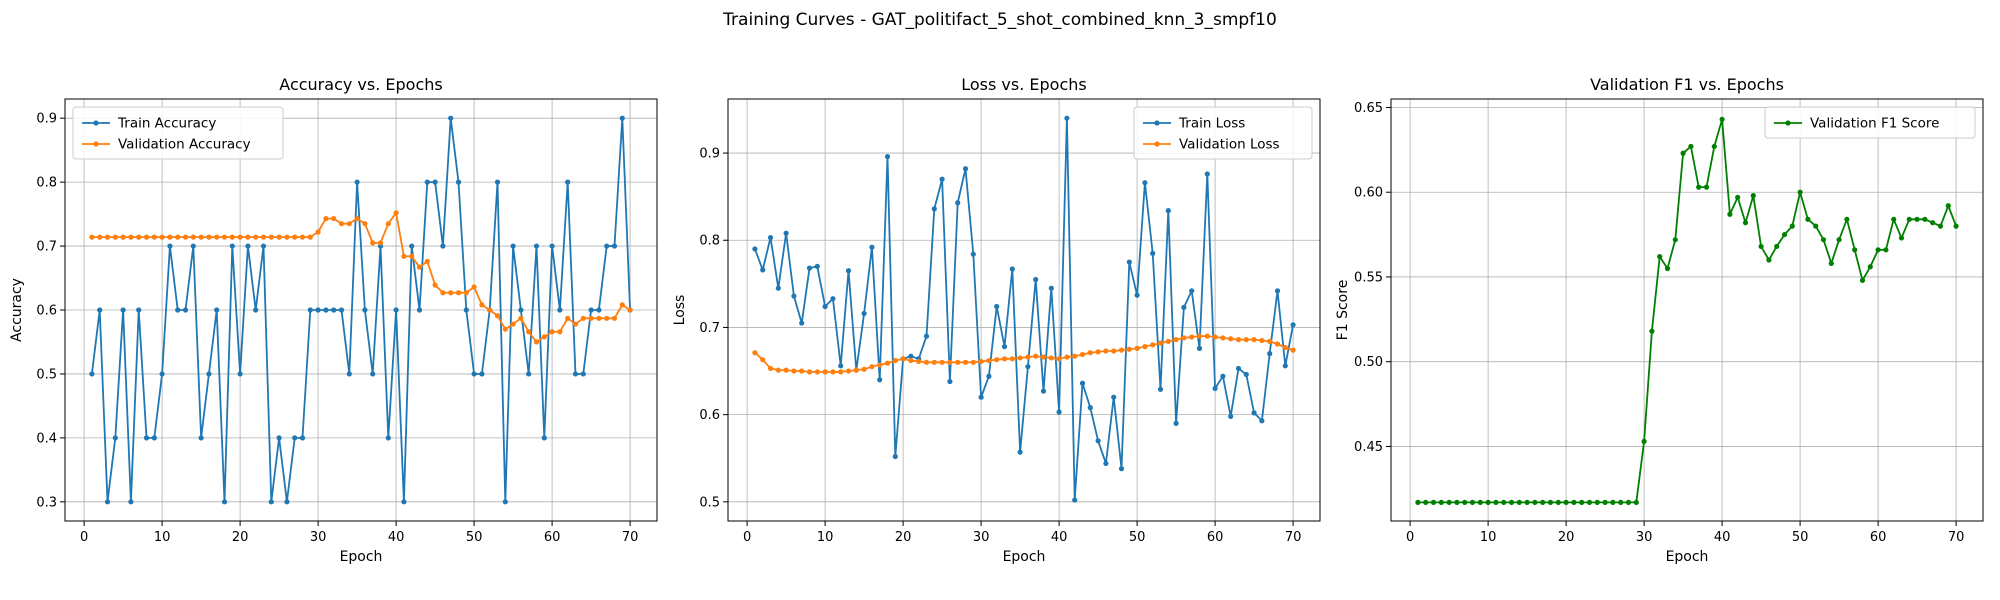 The image size is (2000, 600). Describe the element at coordinates (1687, 84) in the screenshot. I see `chart-title: Validation F1 vs. Epochs` at that location.